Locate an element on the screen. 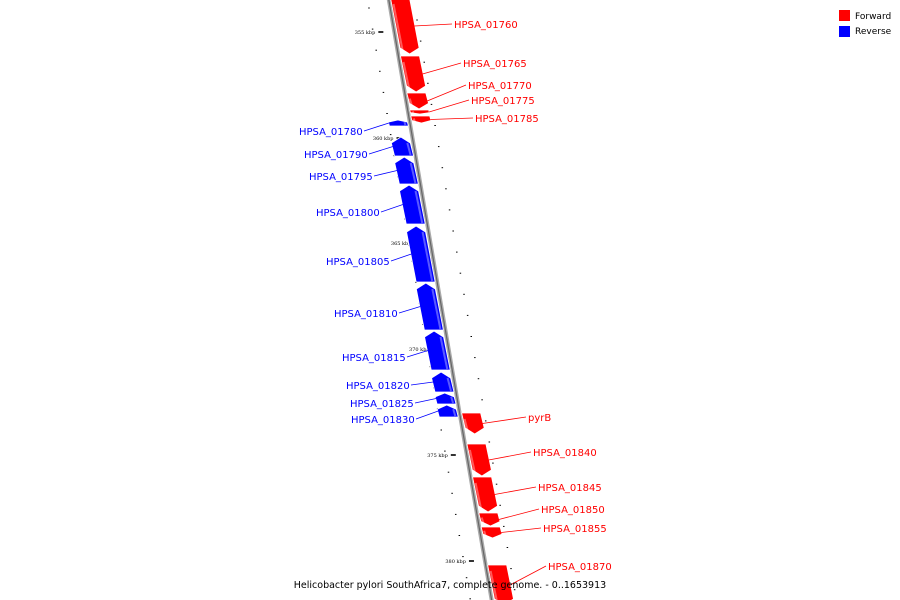 The width and height of the screenshot is (900, 600). gene-label-hpsa-01775: HPSA_01775 is located at coordinates (503, 101).